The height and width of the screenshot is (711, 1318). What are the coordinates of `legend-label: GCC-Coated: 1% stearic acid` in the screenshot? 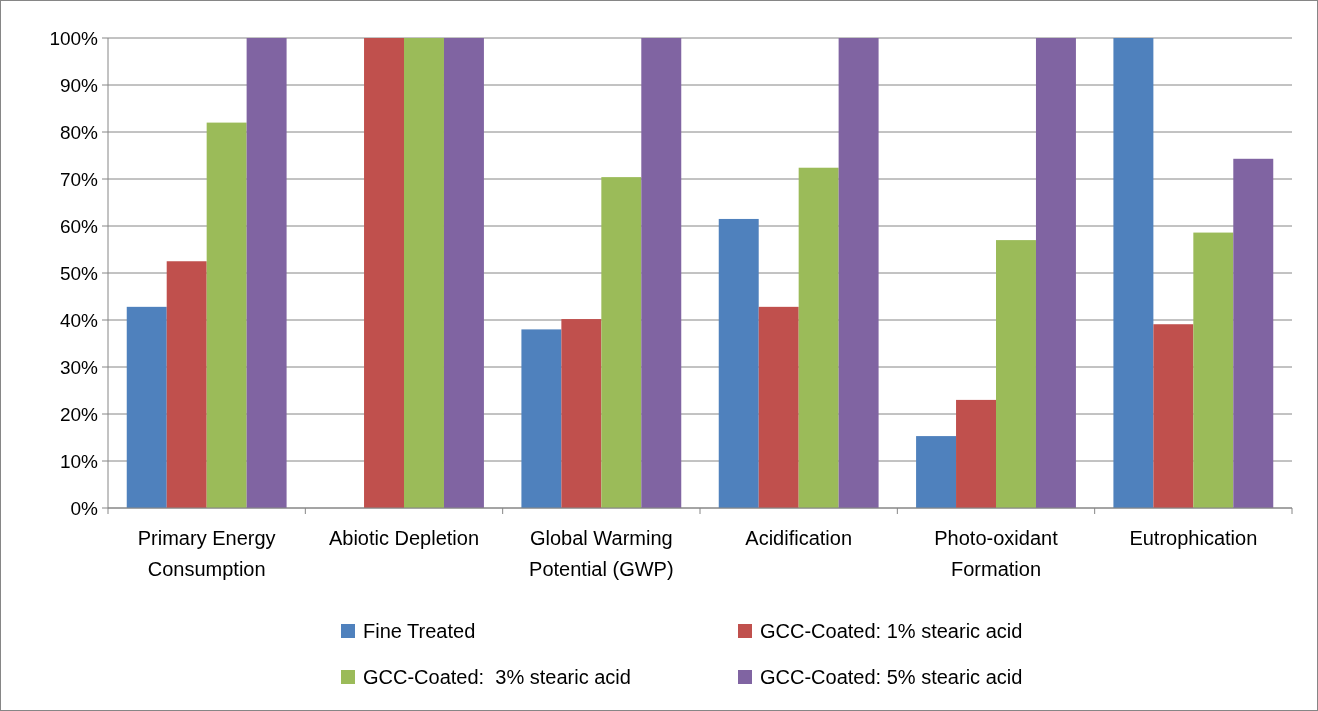 It's located at (891, 631).